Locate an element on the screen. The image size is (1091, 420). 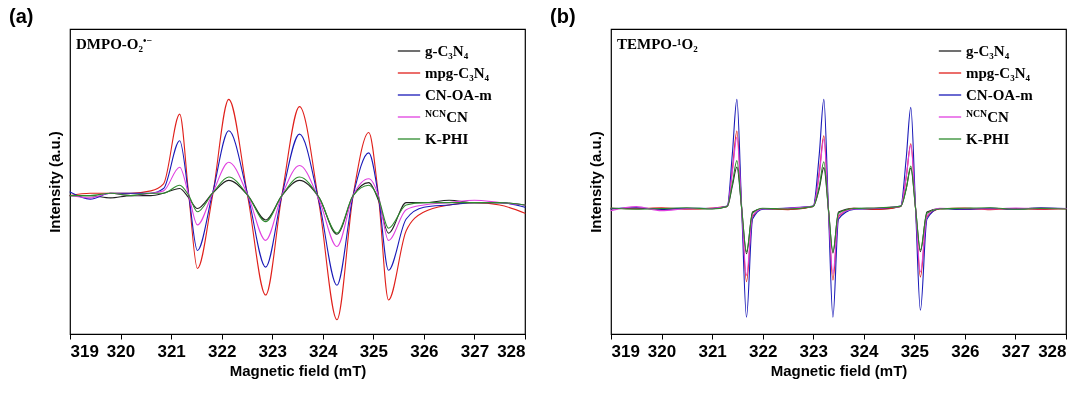
chart-title: (a) is located at coordinates (21, 16).